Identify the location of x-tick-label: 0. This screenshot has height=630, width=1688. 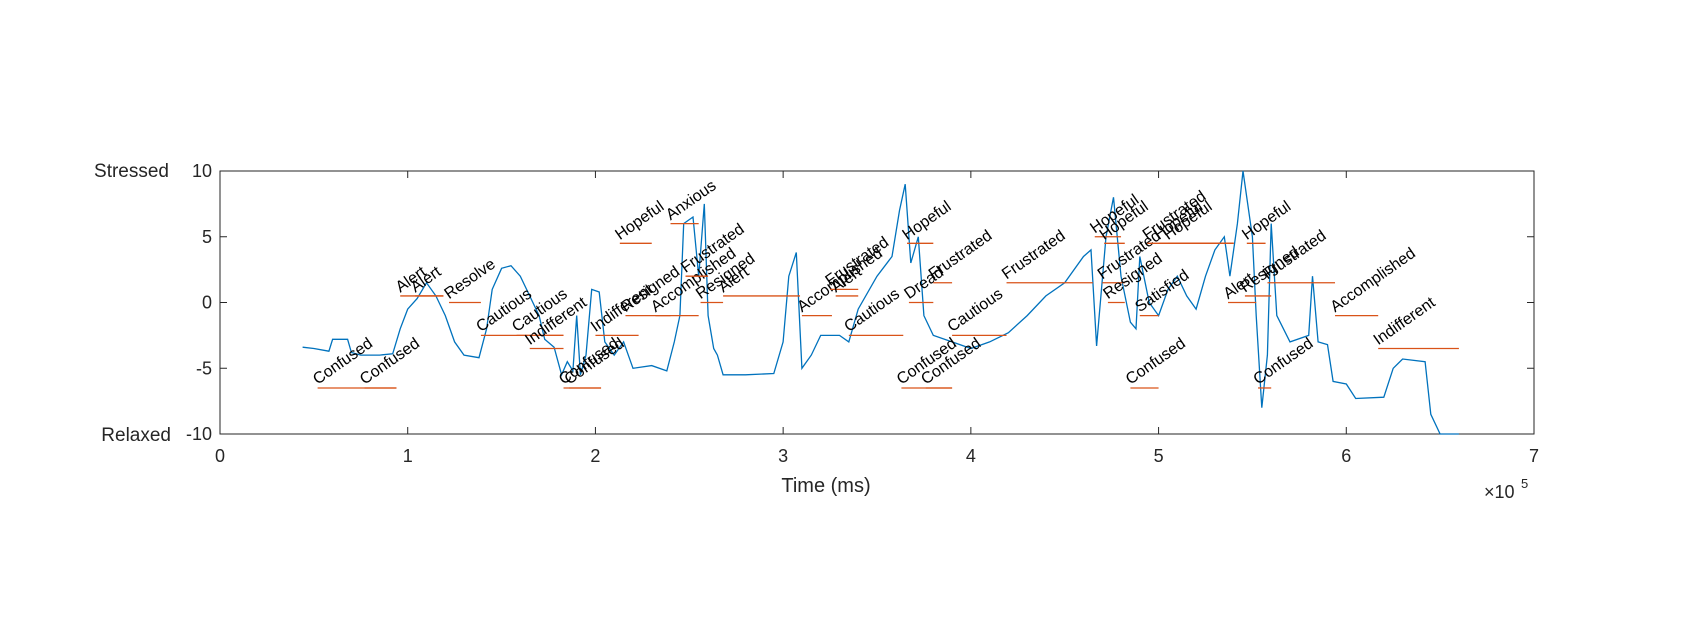
(220, 456).